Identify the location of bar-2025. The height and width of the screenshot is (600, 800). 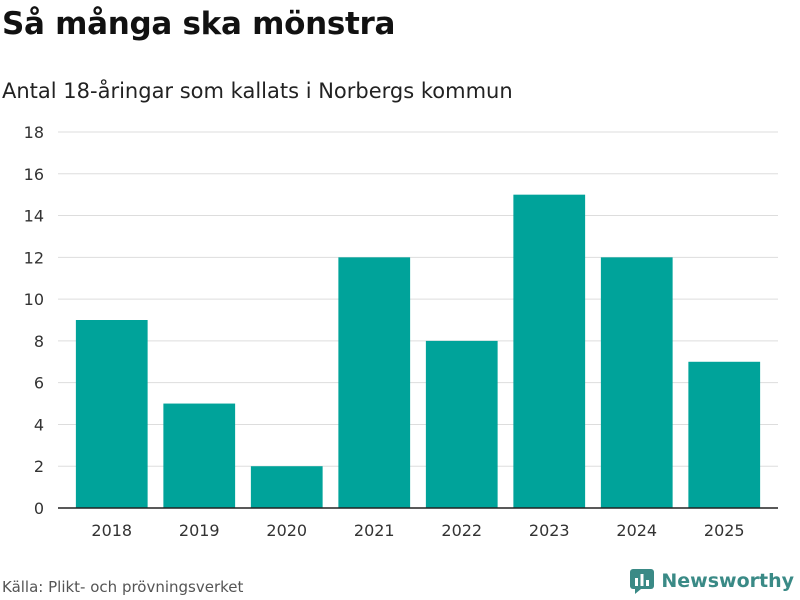
(724, 434).